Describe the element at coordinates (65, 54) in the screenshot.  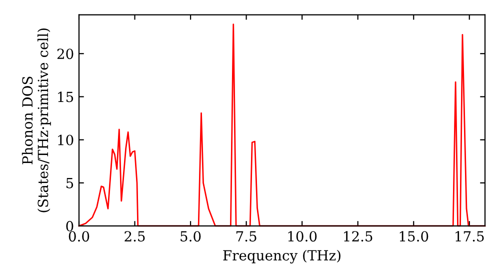
I see `y-tick-label: 20` at that location.